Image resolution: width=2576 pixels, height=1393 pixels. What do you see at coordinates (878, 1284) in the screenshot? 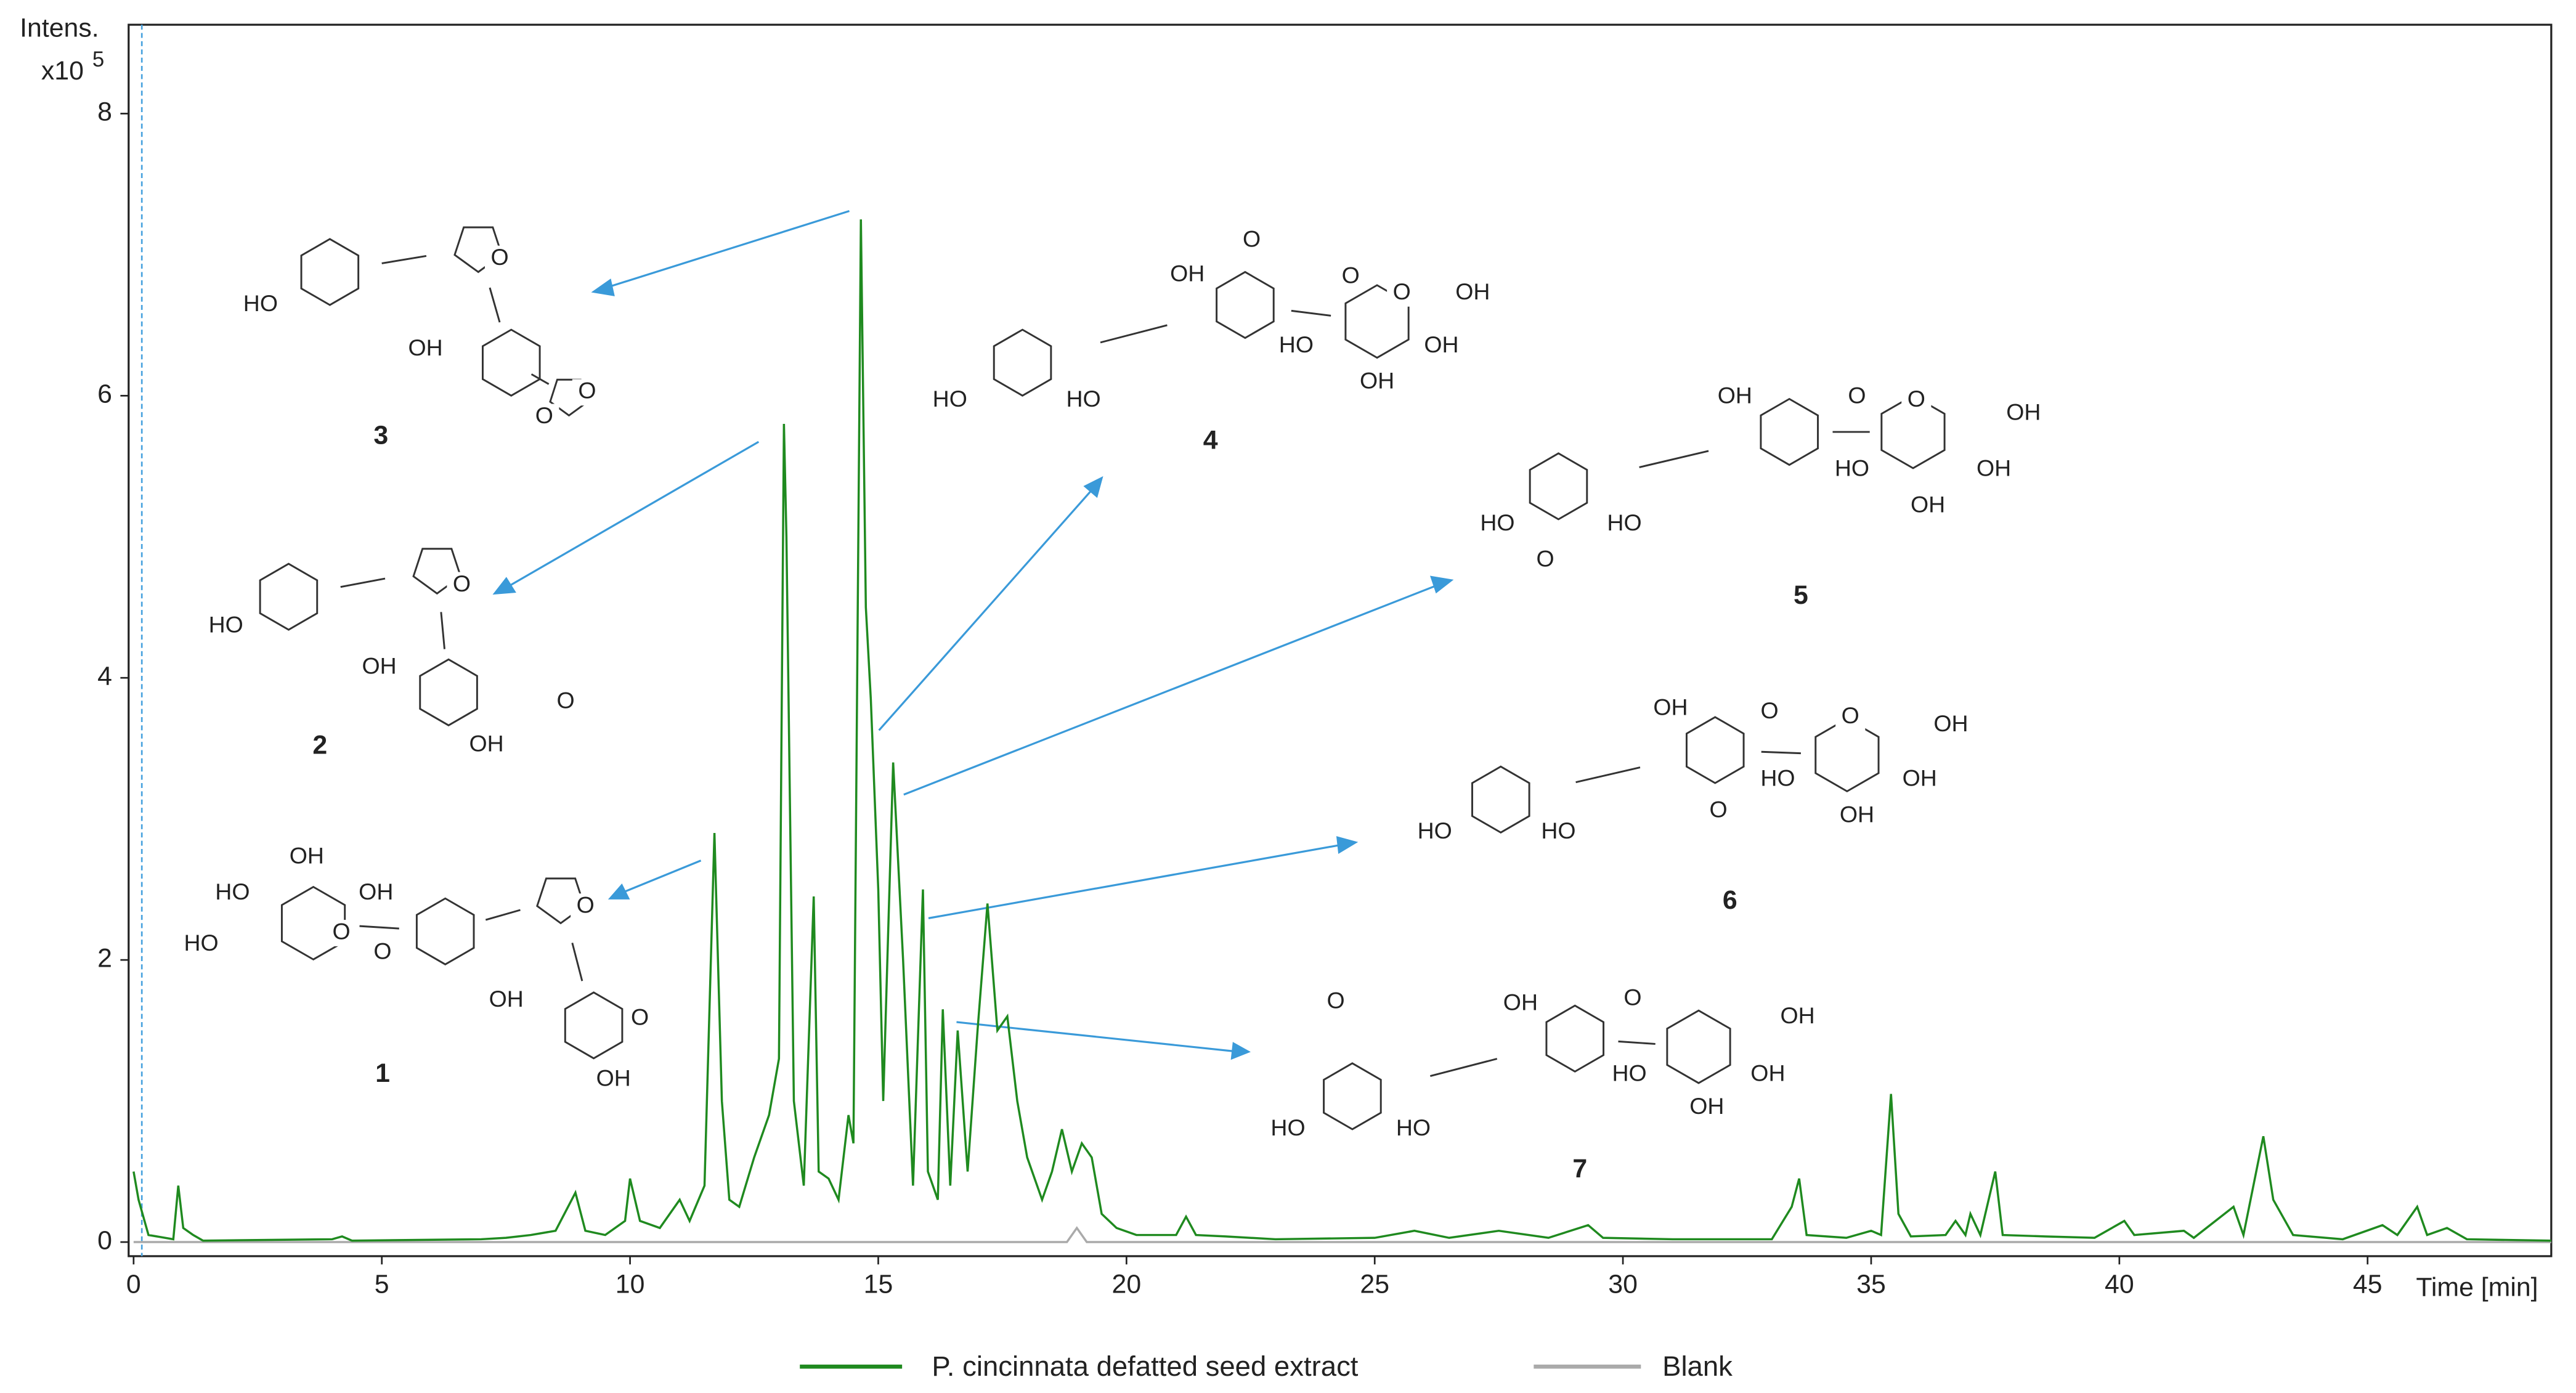
I see `x-tick-label: 15` at bounding box center [878, 1284].